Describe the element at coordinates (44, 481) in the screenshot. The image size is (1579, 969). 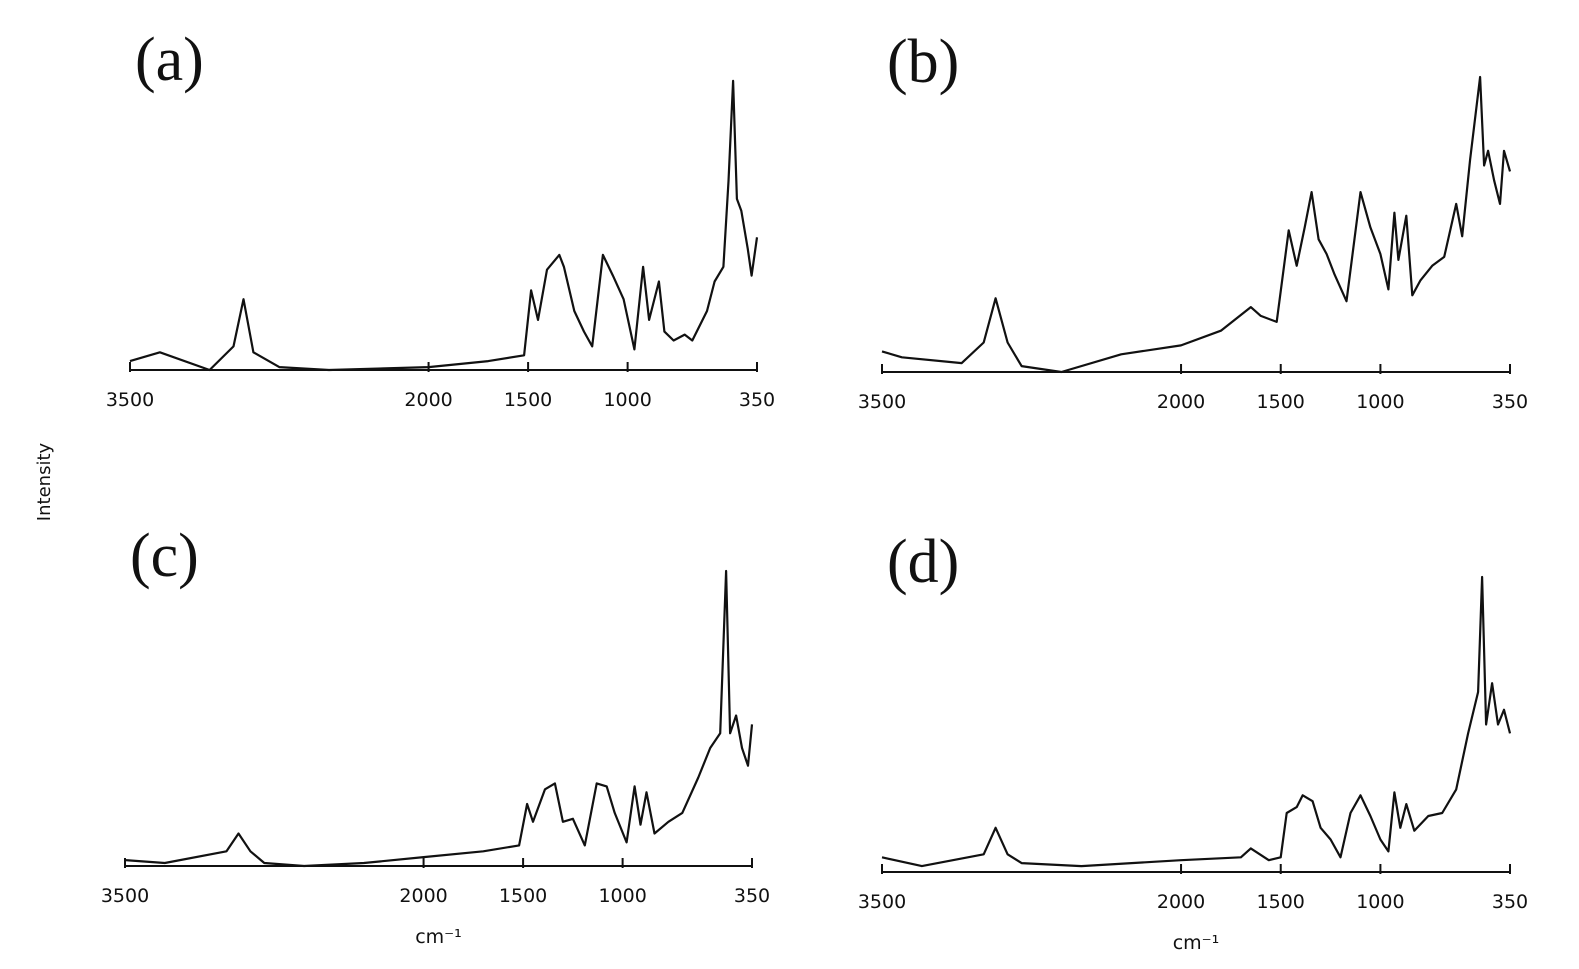
I see `y-axis-label: Intensity` at that location.